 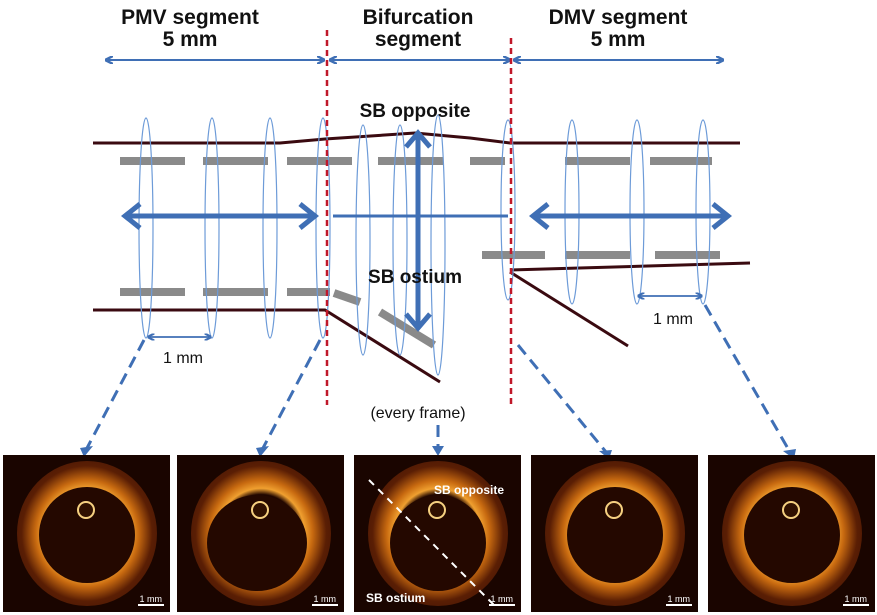 What do you see at coordinates (438, 450) in the screenshot?
I see `connector-arrowheads` at bounding box center [438, 450].